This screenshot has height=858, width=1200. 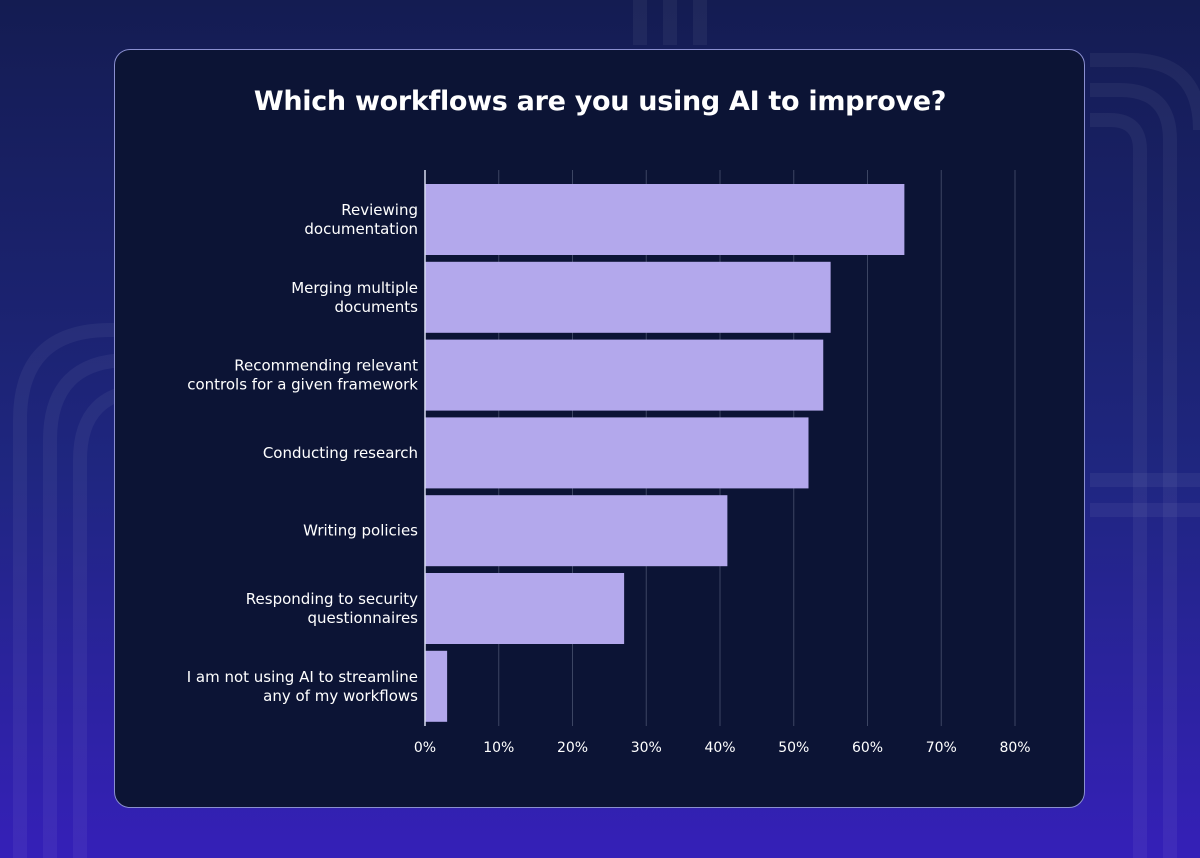 I want to click on x-tick-label: 10%, so click(x=498, y=748).